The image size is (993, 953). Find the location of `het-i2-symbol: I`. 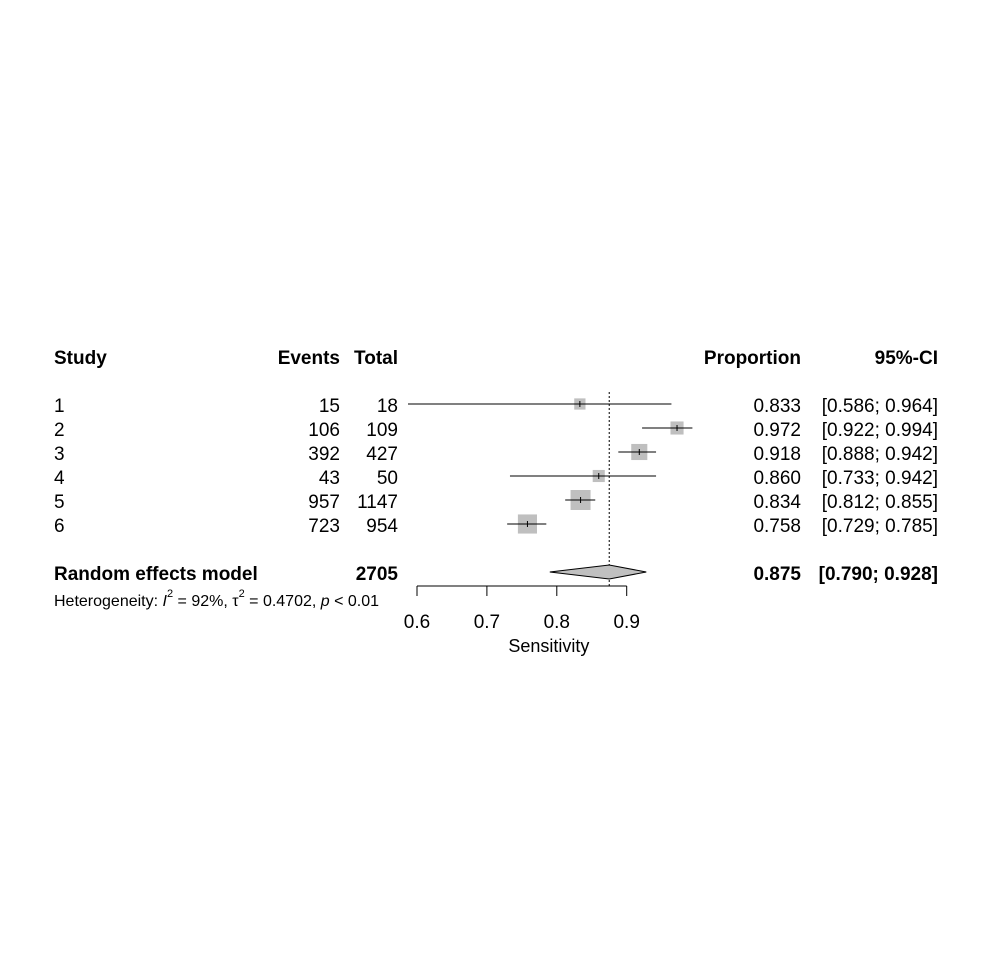

het-i2-symbol: I is located at coordinates (165, 601).